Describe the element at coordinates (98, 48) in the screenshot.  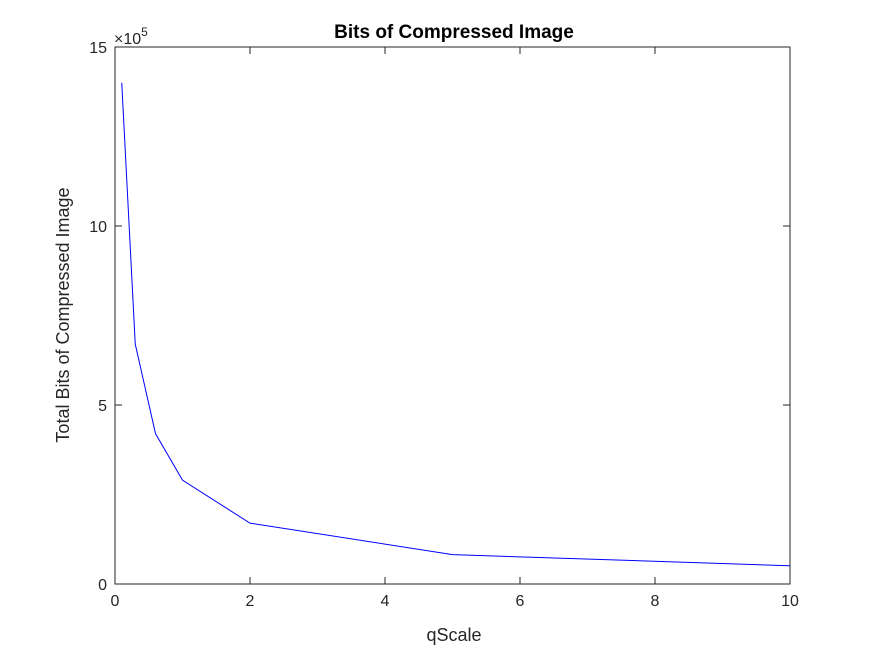
I see `y-tick-label: 15` at that location.